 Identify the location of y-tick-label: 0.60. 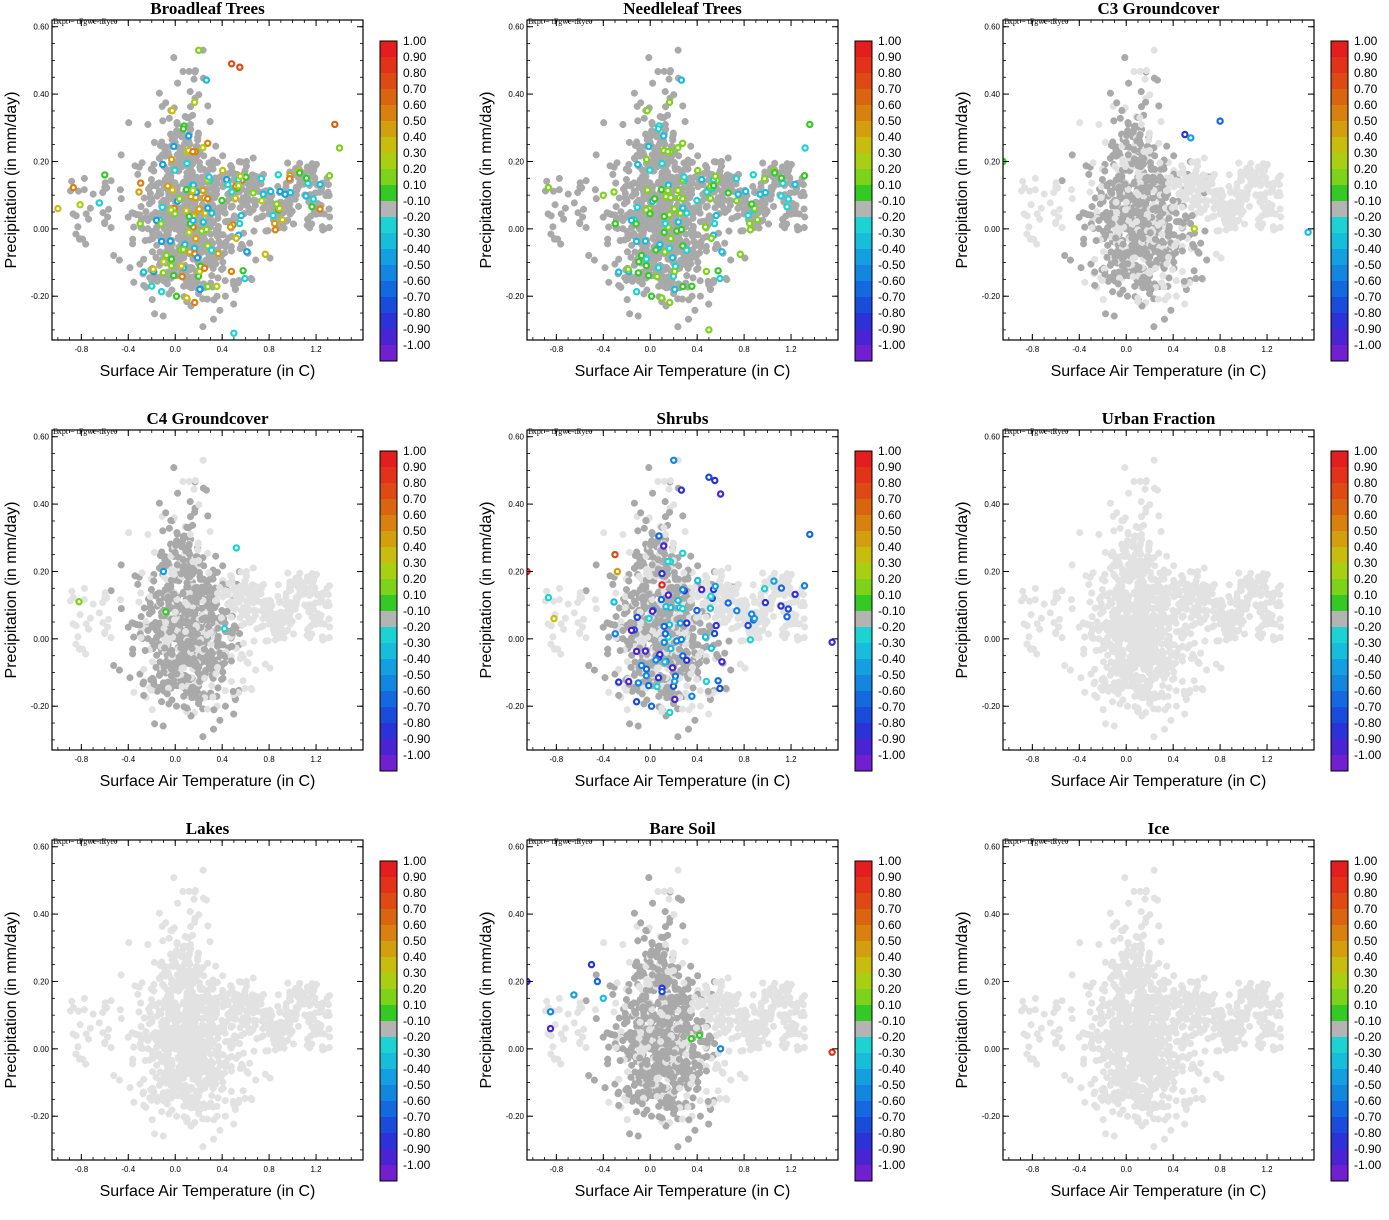
(41, 27).